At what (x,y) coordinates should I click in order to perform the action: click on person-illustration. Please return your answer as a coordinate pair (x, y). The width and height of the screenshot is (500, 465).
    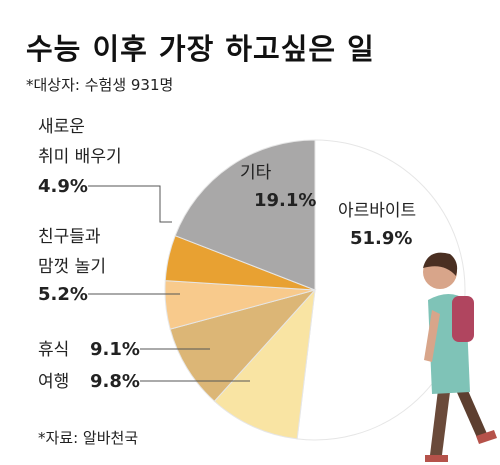
    Looking at the image, I should click on (460, 357).